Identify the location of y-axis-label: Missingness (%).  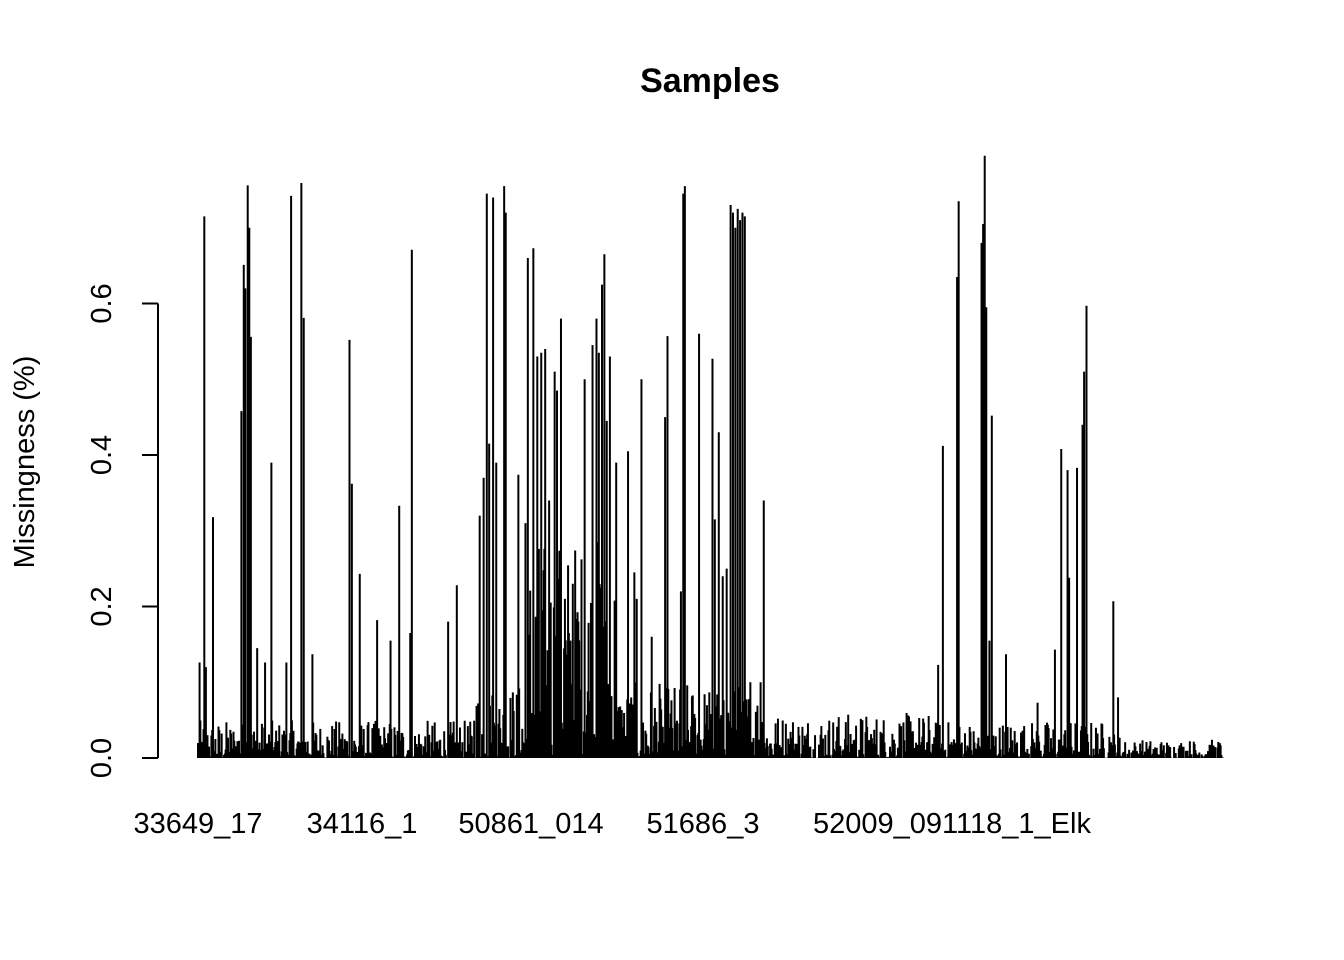
(25, 462).